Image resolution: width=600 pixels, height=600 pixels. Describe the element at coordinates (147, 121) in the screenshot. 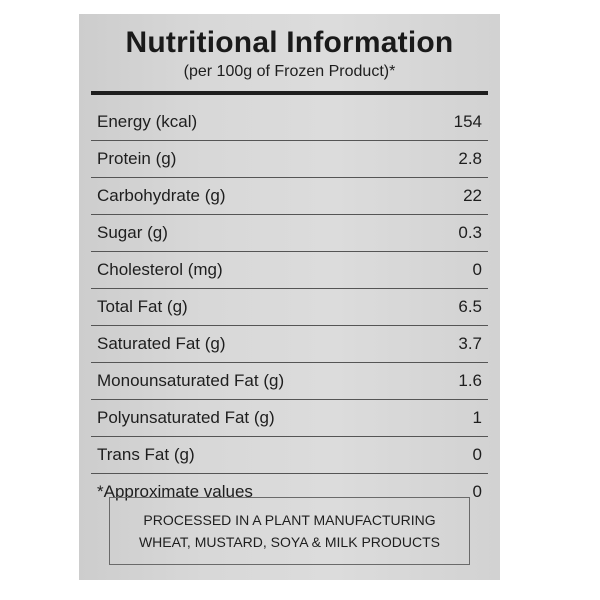

I see `row-label: Energy (kcal)` at that location.